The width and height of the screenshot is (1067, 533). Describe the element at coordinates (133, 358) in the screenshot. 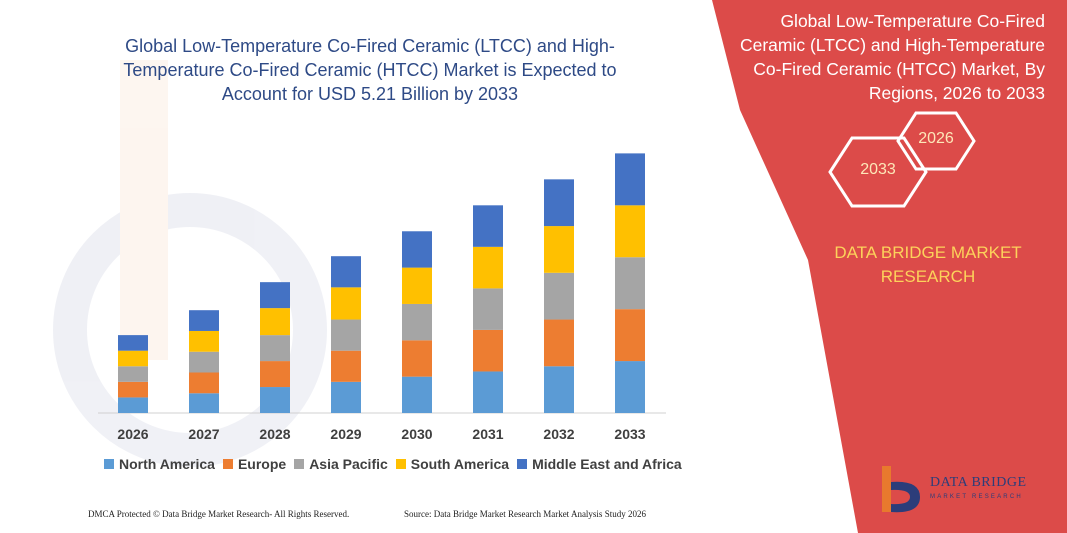

I see `bar-2026-south-america` at that location.